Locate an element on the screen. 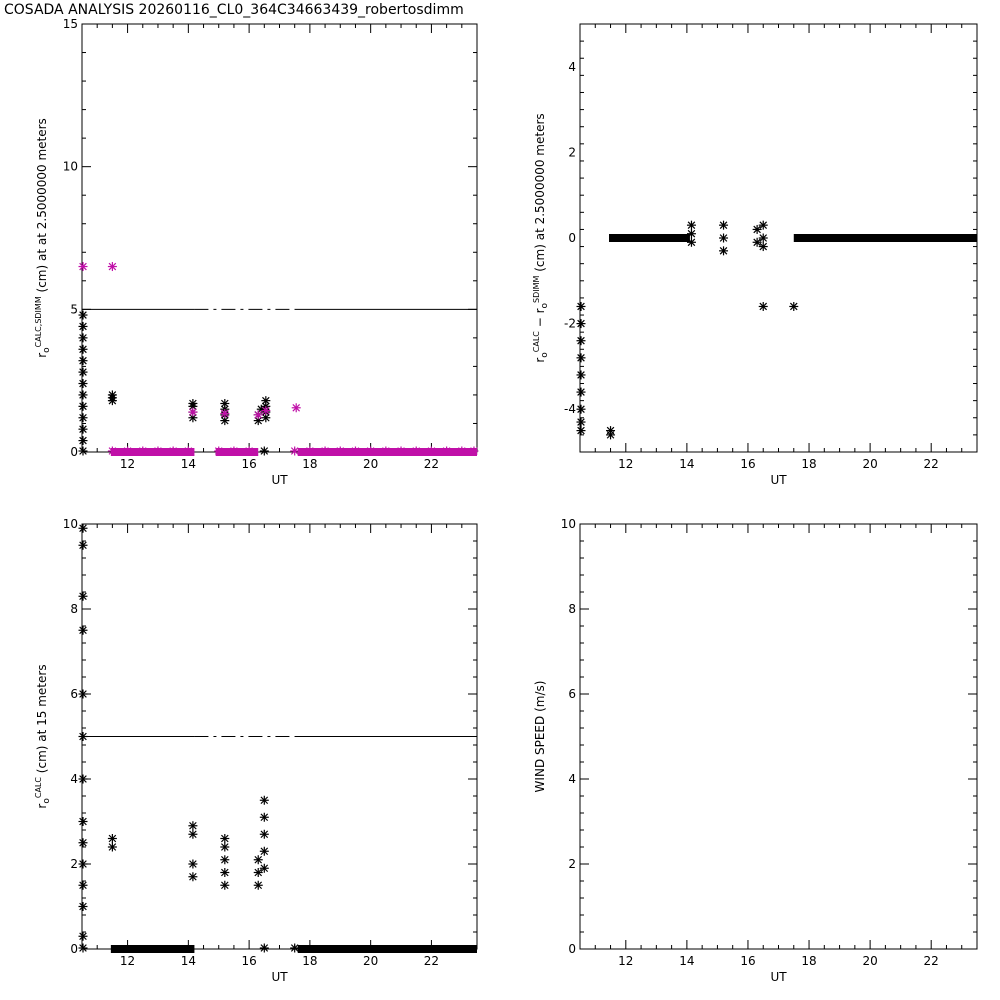 The width and height of the screenshot is (1000, 1000). y-tick-label: 6 is located at coordinates (572, 694).